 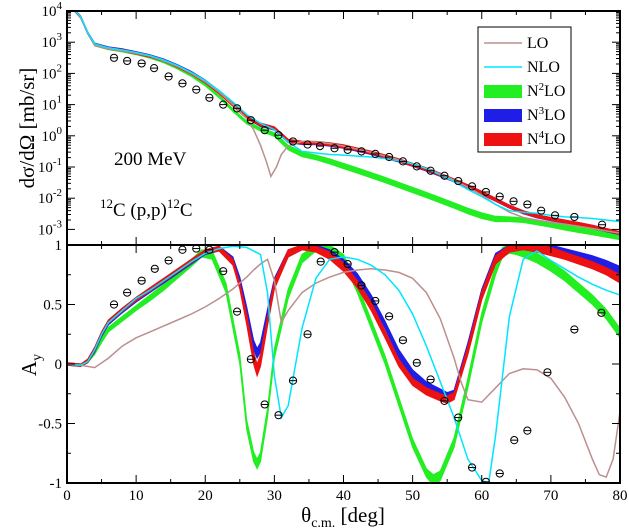 What do you see at coordinates (50, 228) in the screenshot?
I see `top-y-tick-label: 10⁻³` at bounding box center [50, 228].